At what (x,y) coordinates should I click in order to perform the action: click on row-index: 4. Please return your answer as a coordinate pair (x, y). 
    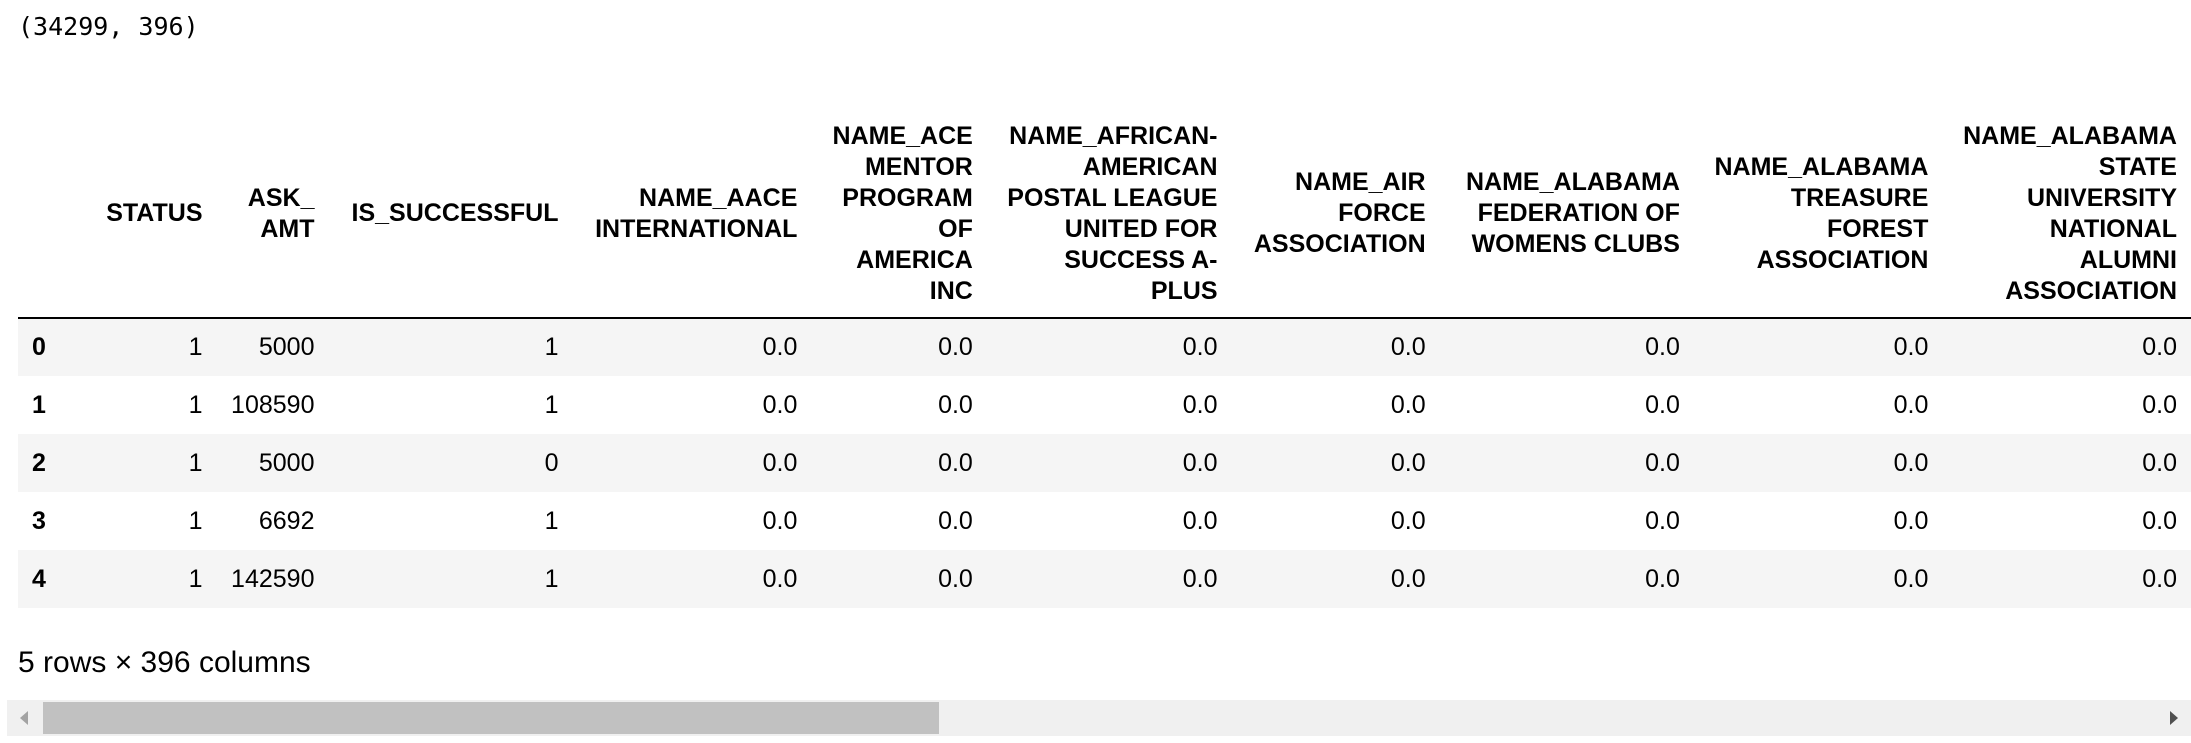
    Looking at the image, I should click on (39, 578).